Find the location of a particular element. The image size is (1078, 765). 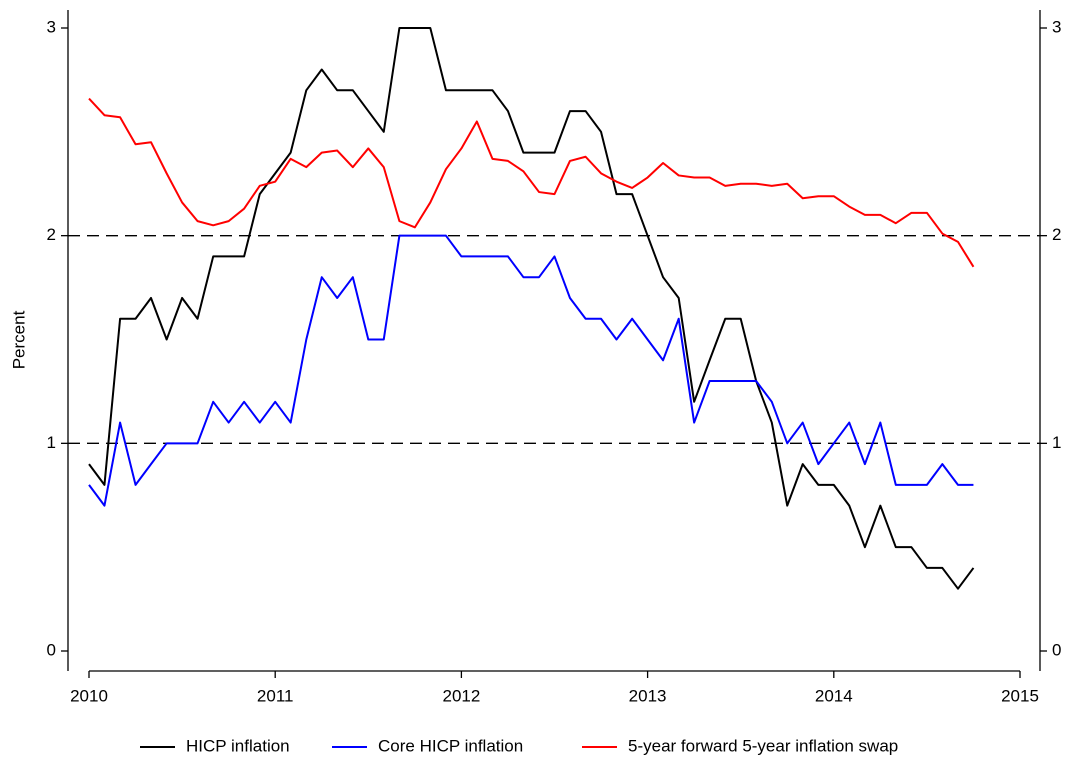

x-tick-label: 2010 is located at coordinates (89, 695).